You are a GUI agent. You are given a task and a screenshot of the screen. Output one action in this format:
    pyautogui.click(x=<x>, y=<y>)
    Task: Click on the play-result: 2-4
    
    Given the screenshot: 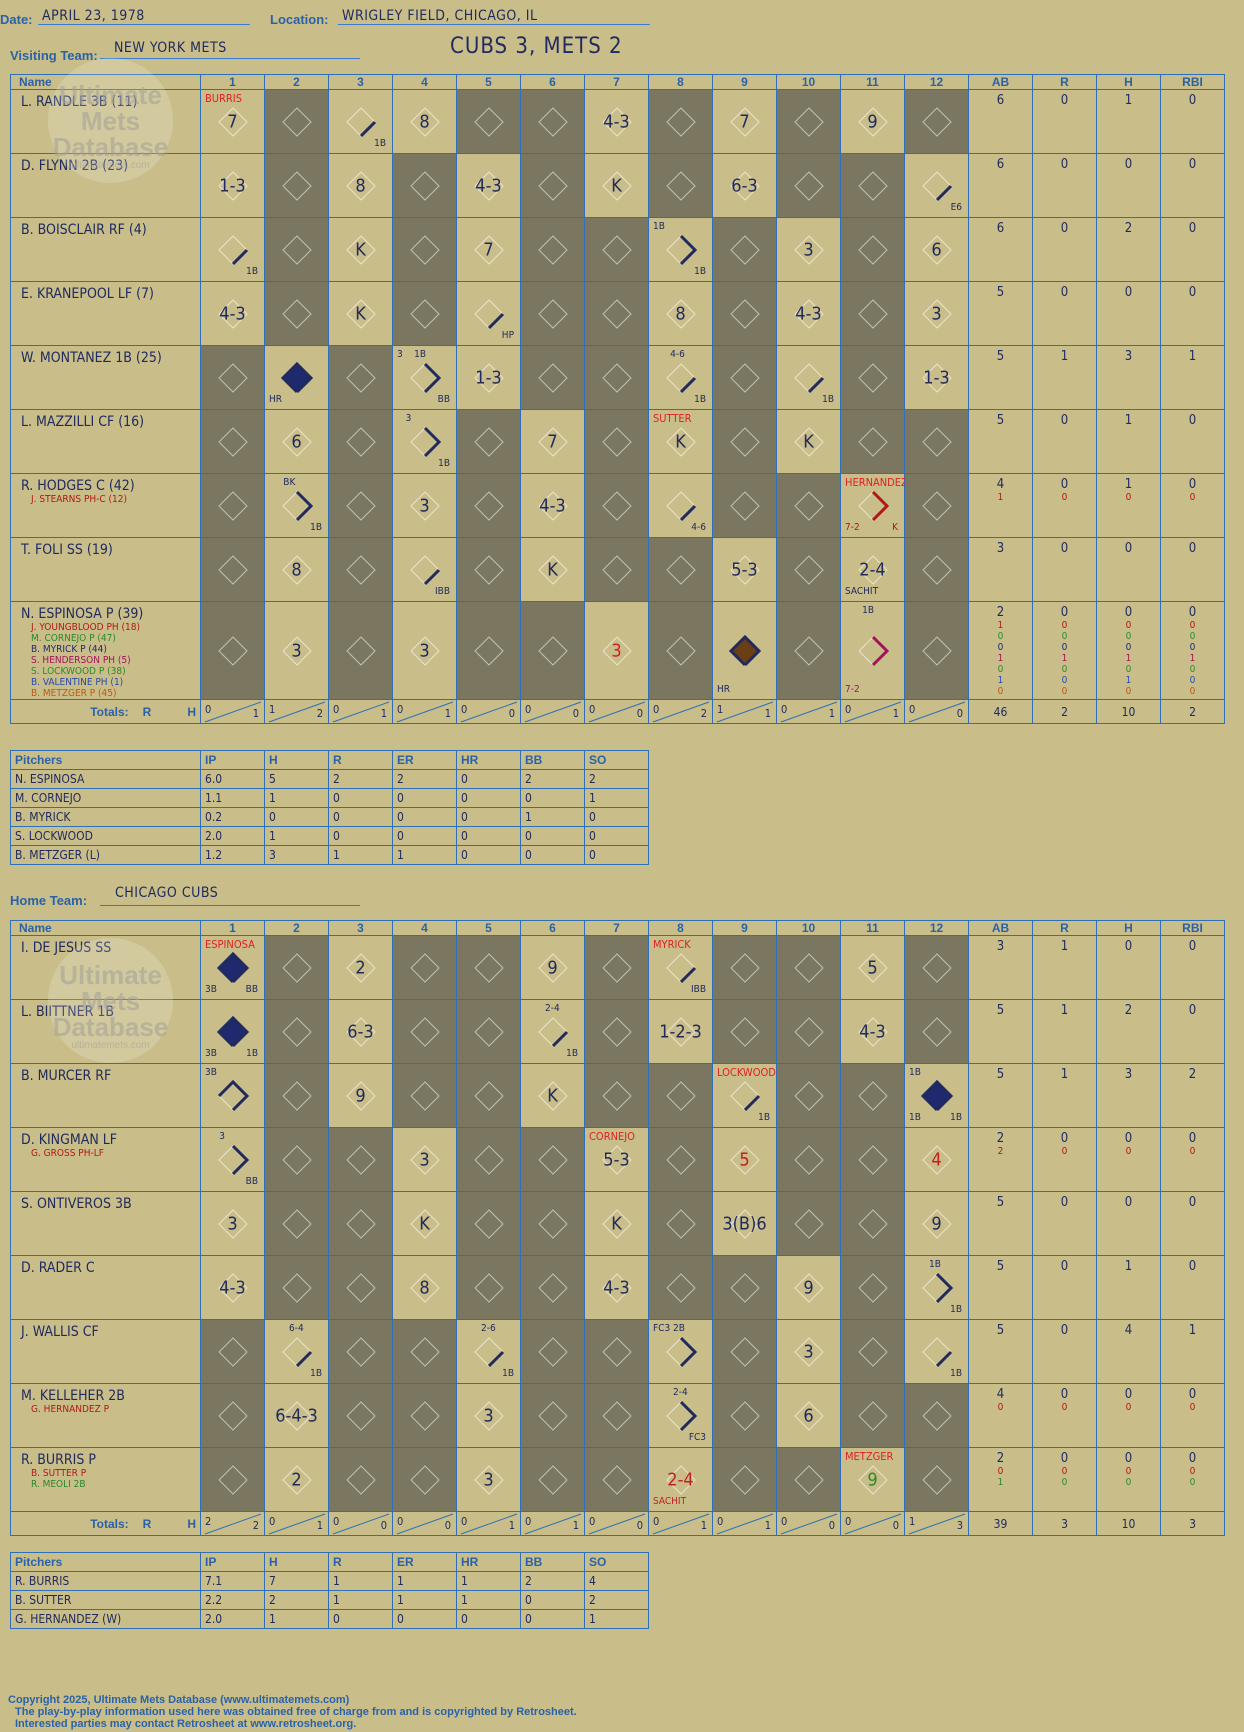 What is the action you would take?
    pyautogui.click(x=872, y=569)
    